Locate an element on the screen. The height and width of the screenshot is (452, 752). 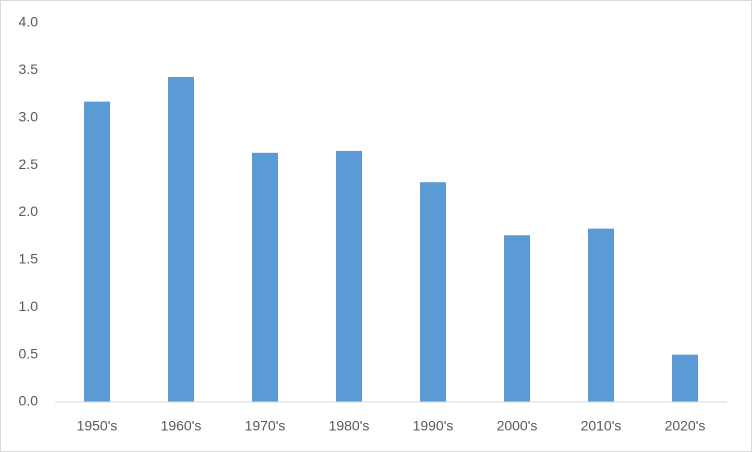
y-tick-label: 2.0 is located at coordinates (29, 211).